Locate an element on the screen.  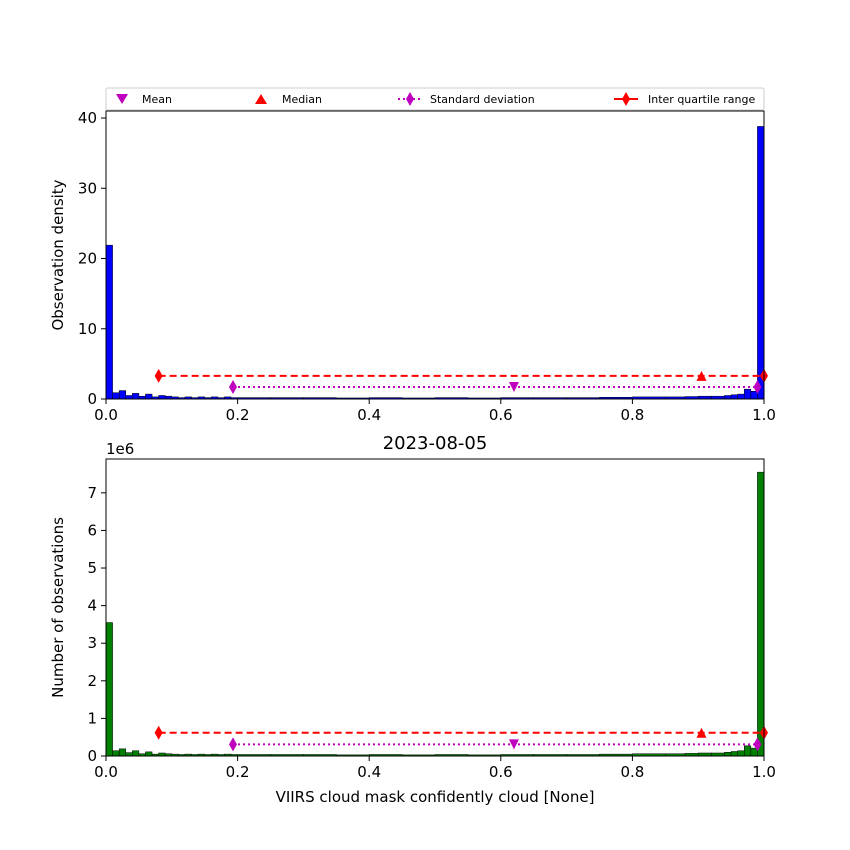
legend-entry-mean: Mean is located at coordinates (144, 99).